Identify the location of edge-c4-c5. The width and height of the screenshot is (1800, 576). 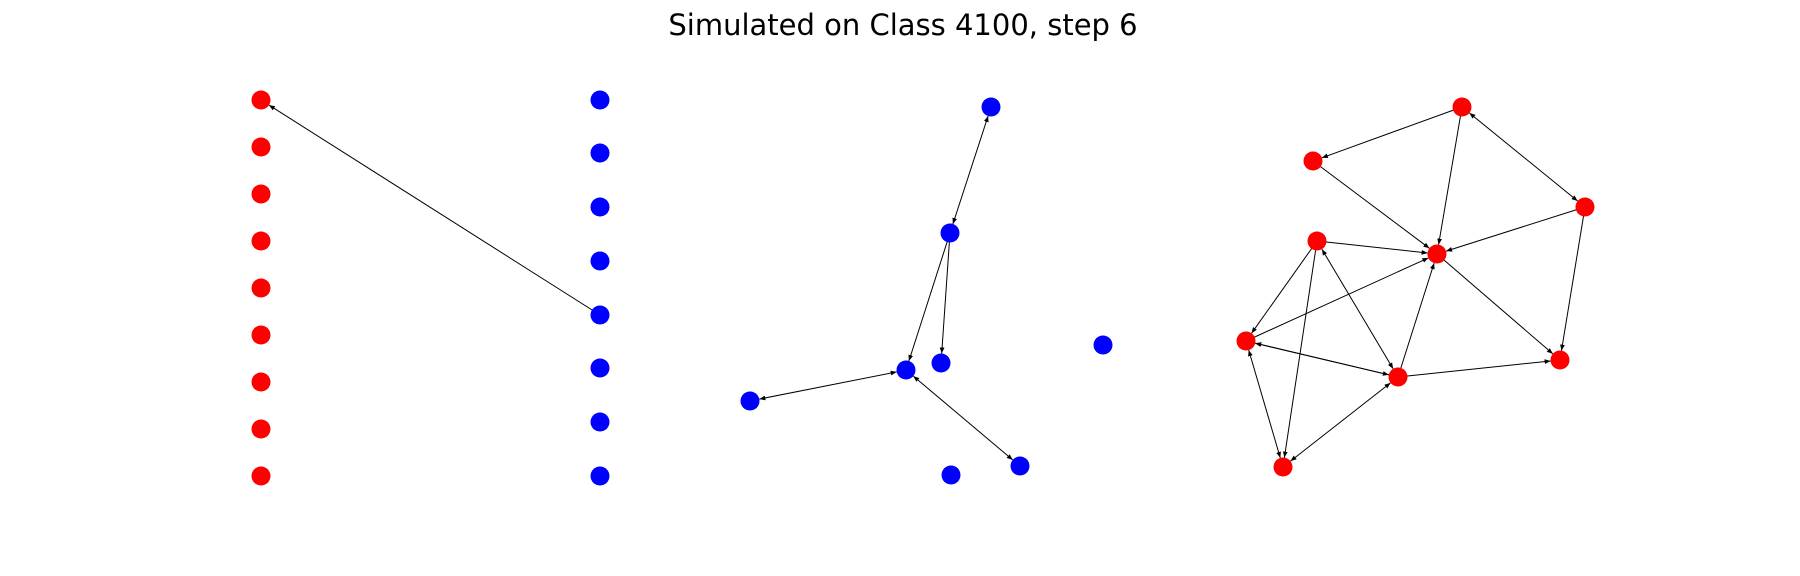
(828, 385).